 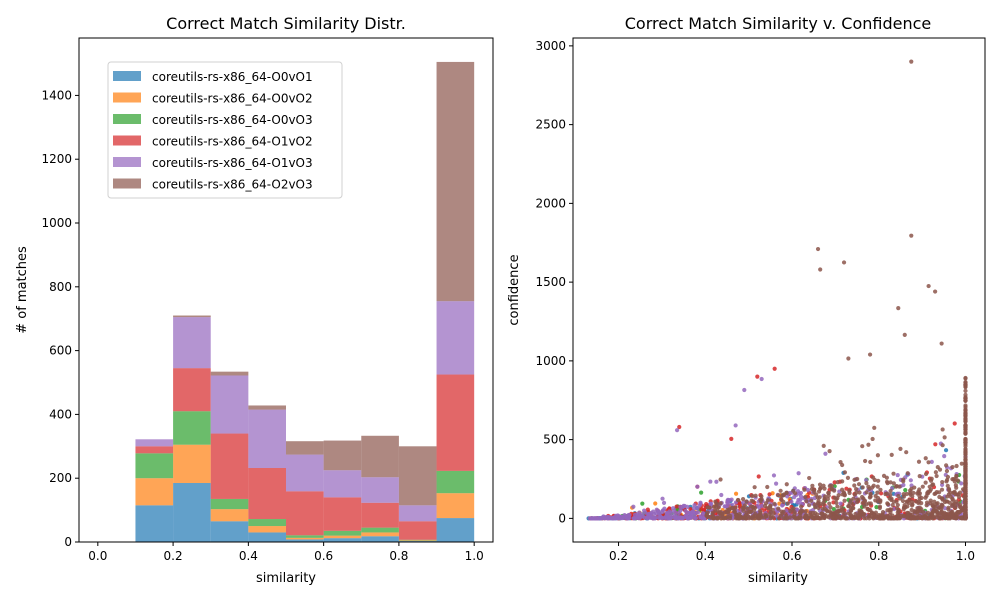 I want to click on y-tick-label: 3000, so click(x=550, y=46).